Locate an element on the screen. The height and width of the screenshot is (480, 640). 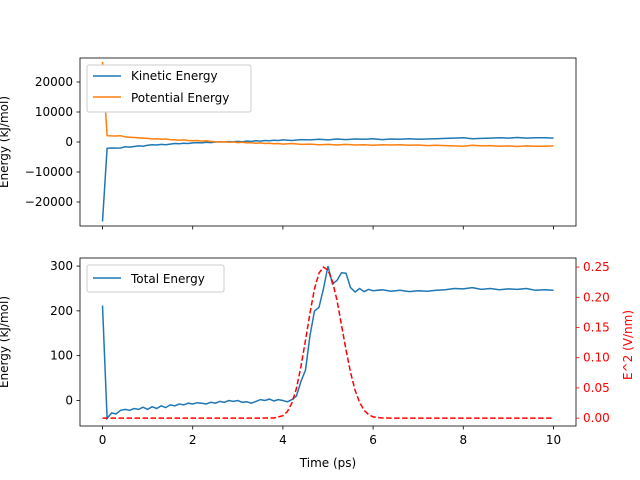
top-legend-frame is located at coordinates (169, 88).